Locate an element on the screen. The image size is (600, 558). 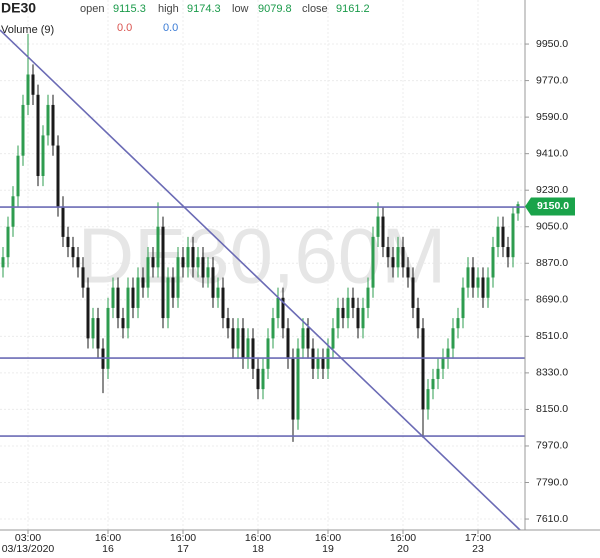
x-date-label: 18 is located at coordinates (258, 549).